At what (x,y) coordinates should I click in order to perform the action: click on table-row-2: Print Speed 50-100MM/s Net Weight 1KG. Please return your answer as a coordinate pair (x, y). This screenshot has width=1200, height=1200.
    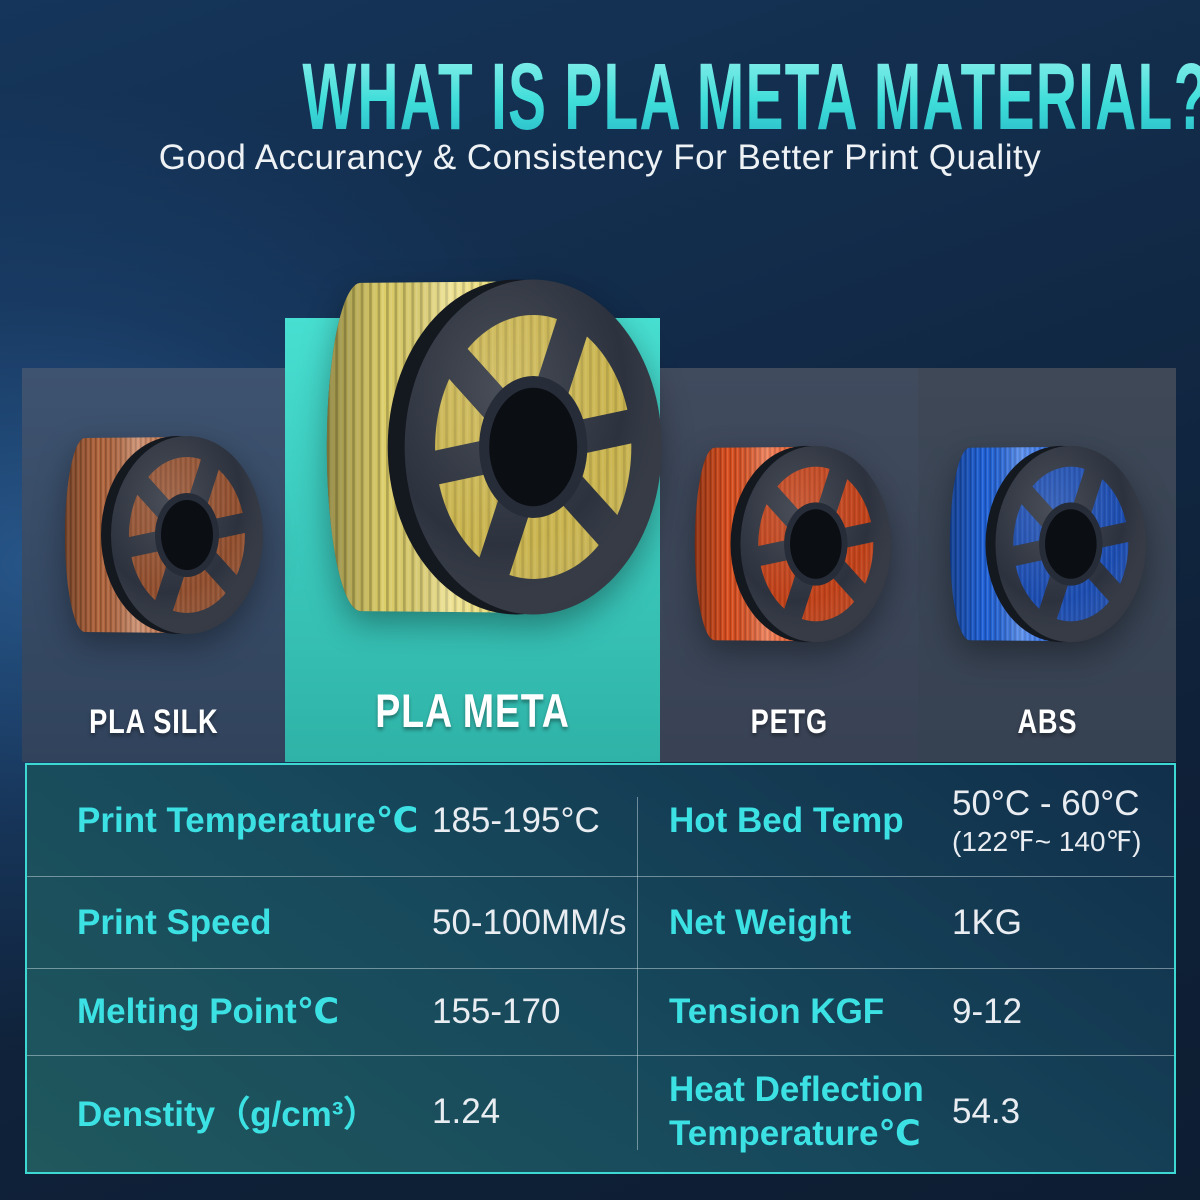
    Looking at the image, I should click on (600, 922).